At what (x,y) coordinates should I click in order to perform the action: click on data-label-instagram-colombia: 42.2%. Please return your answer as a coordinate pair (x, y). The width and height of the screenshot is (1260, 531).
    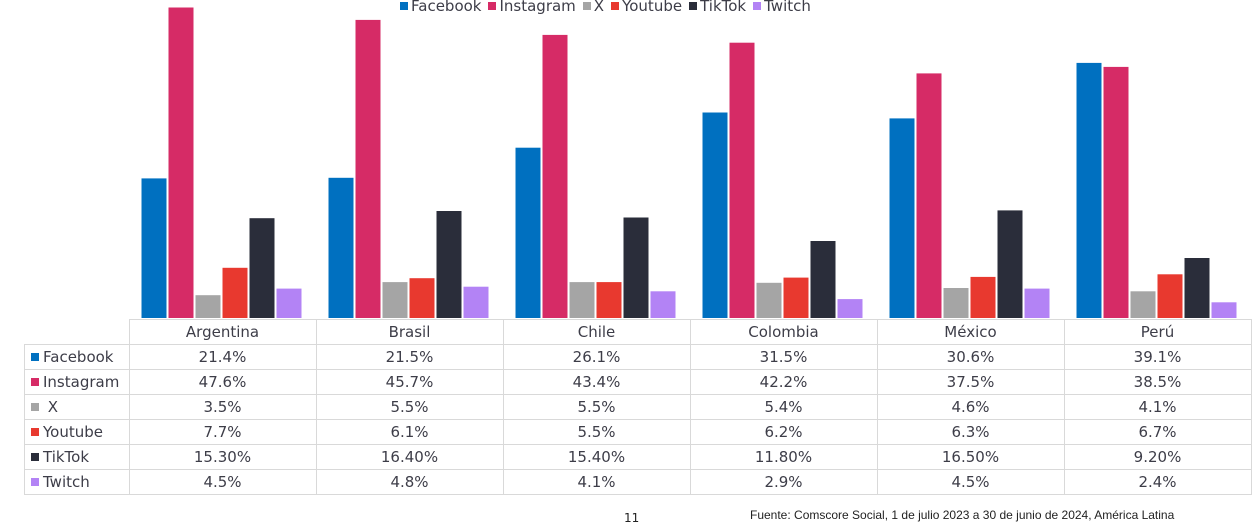
    Looking at the image, I should click on (783, 382).